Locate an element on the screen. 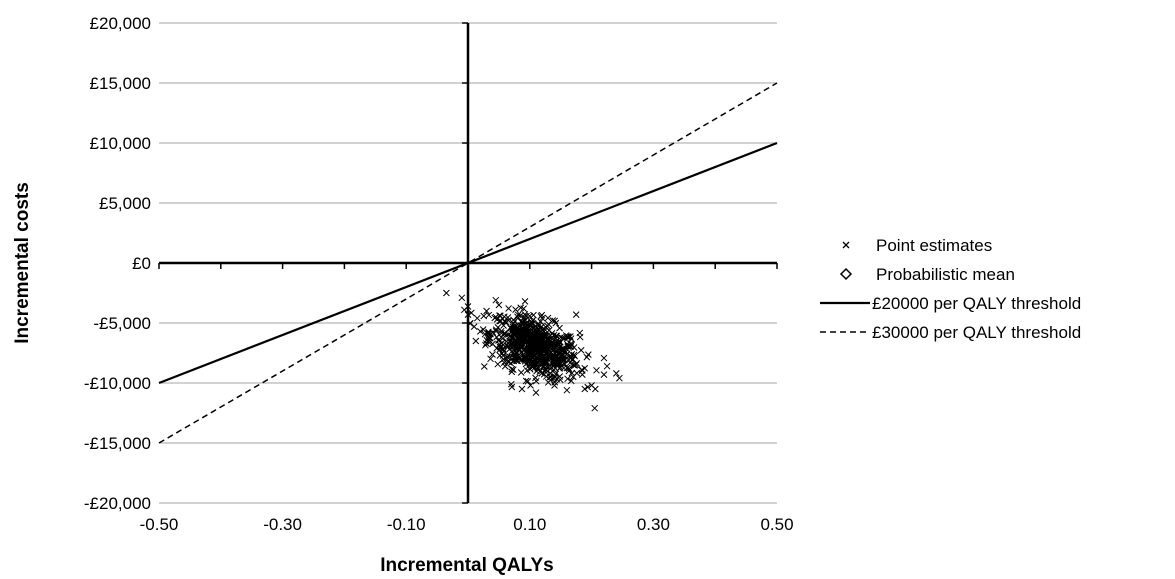 Image resolution: width=1175 pixels, height=579 pixels. point-estimates is located at coordinates (533, 350).